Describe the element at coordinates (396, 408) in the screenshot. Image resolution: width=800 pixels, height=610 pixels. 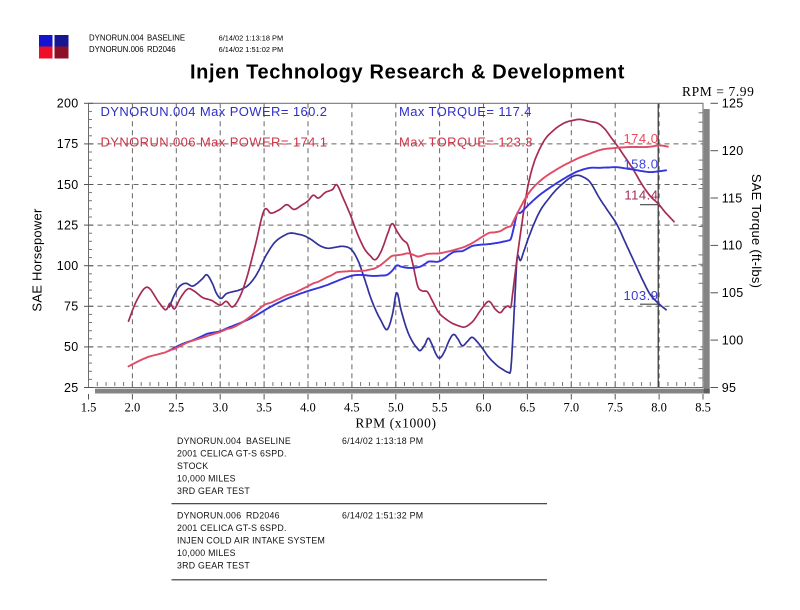
I see `svg-text: 5.0` at that location.